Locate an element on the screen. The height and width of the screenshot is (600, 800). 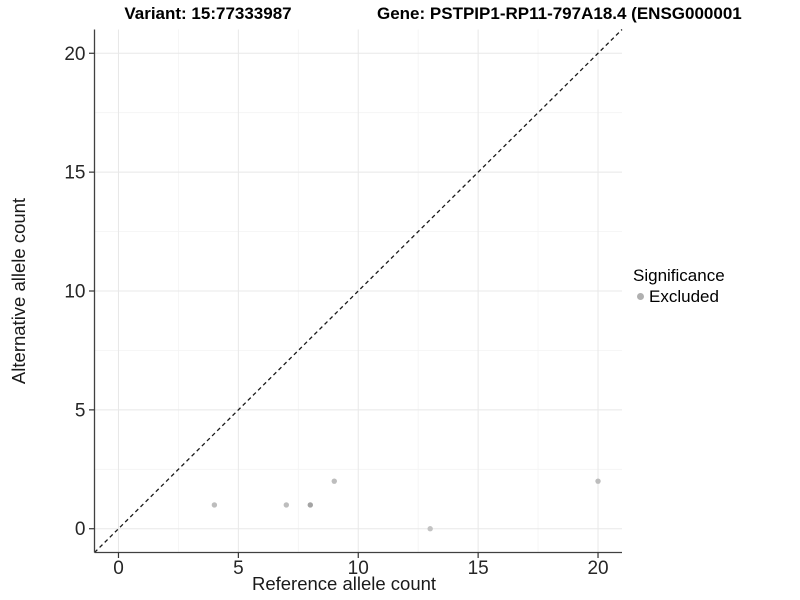
x-axis-title: Reference allele count is located at coordinates (344, 583).